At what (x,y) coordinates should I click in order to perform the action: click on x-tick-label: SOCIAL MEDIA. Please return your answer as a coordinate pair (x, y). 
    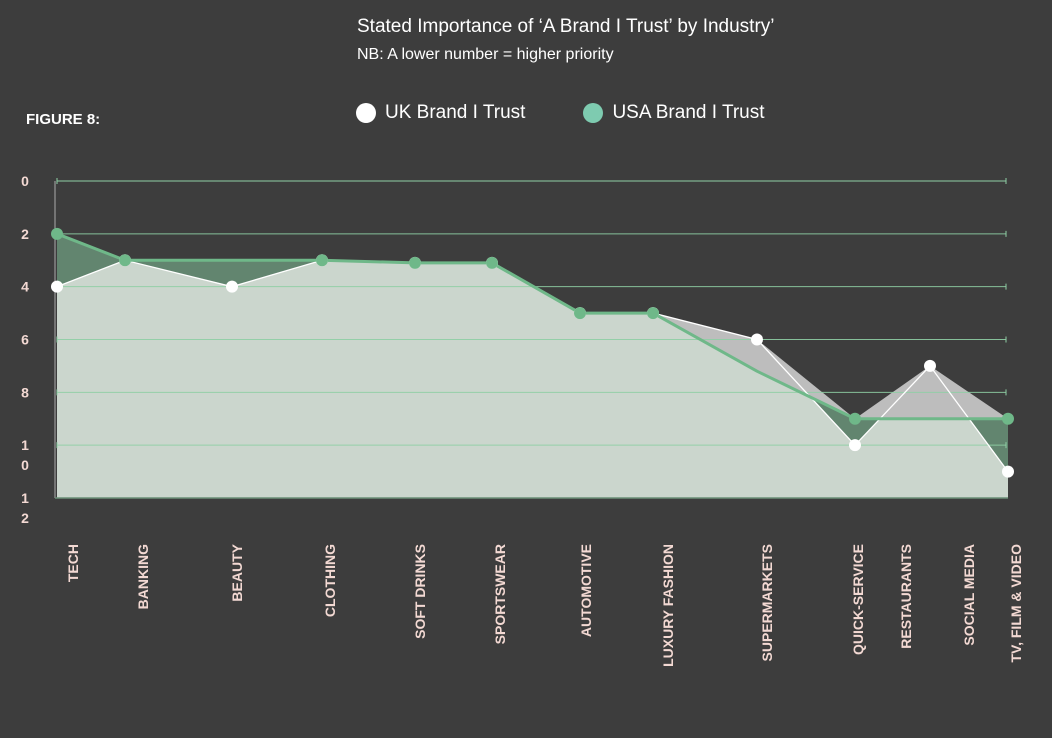
    Looking at the image, I should click on (969, 595).